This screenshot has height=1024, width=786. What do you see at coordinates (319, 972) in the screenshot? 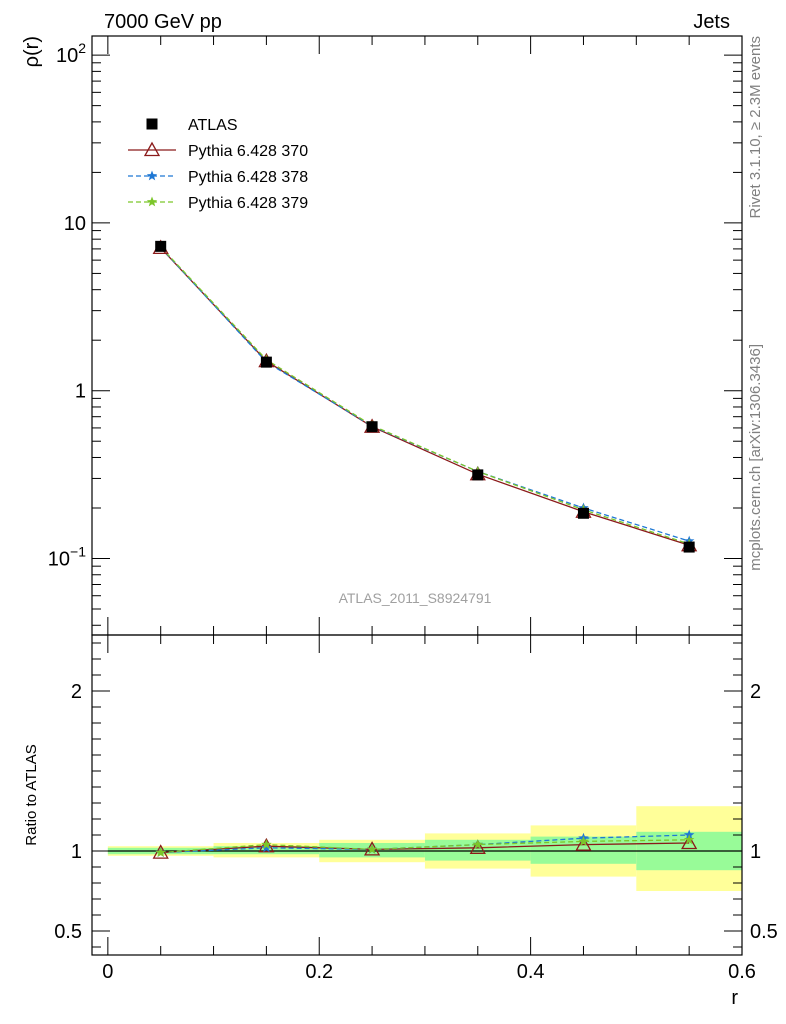
I see `xtick-label-1: 0.2` at bounding box center [319, 972].